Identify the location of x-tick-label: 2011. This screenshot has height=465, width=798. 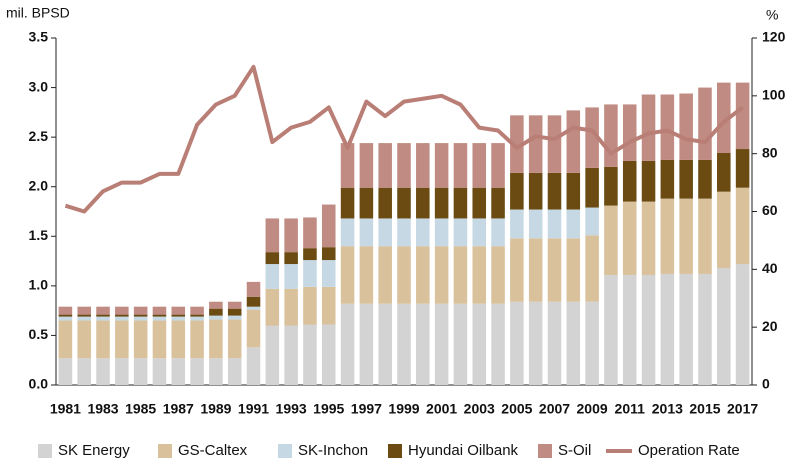
(630, 409).